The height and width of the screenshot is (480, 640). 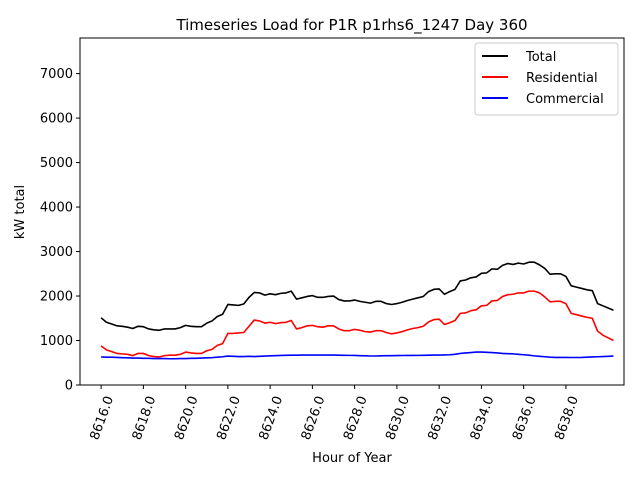 I want to click on legend-label-commercial: Commercial, so click(x=565, y=99).